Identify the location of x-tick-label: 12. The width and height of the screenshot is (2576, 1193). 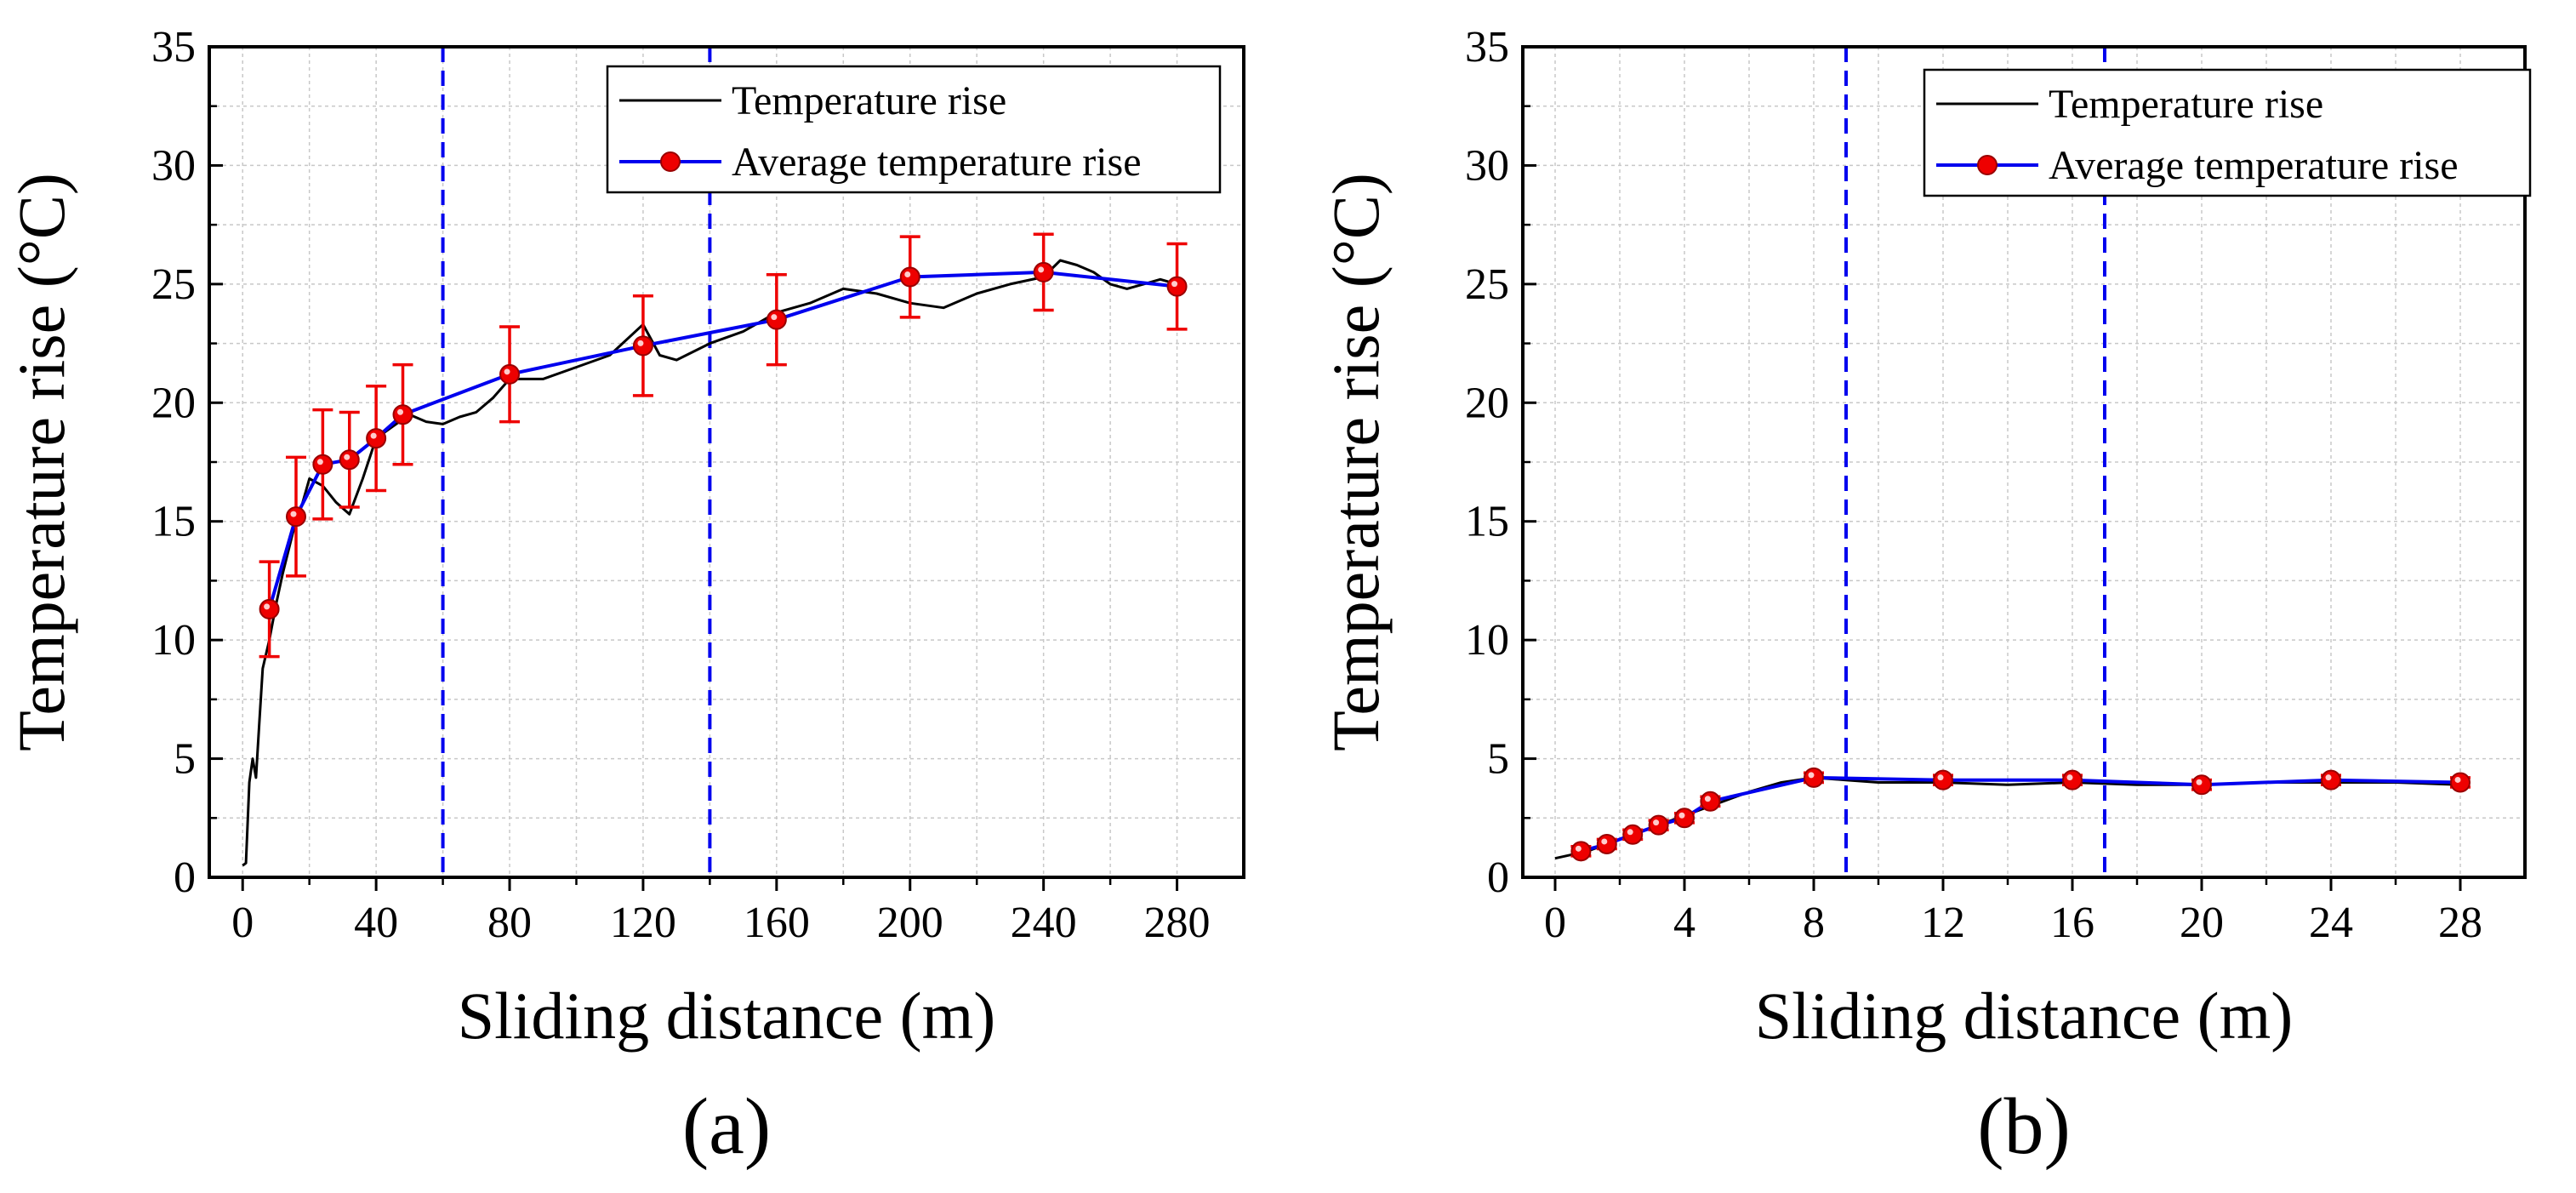
(1943, 923).